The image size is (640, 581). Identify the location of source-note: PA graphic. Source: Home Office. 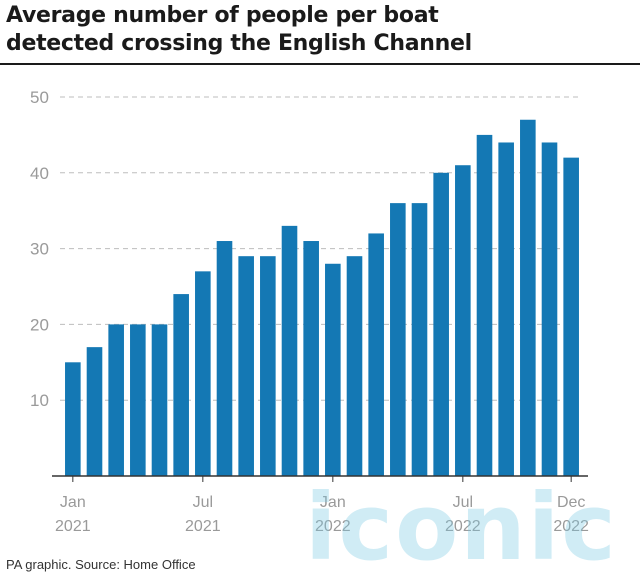
(101, 564).